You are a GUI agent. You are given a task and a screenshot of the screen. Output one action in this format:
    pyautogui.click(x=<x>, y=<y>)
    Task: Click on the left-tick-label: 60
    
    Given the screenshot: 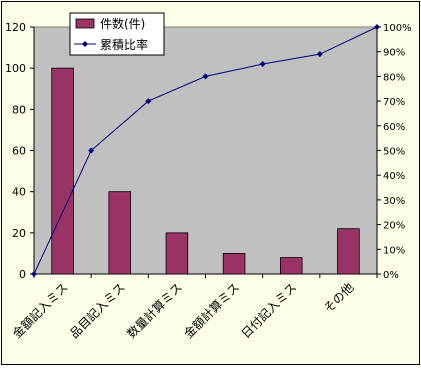 What is the action you would take?
    pyautogui.click(x=19, y=151)
    